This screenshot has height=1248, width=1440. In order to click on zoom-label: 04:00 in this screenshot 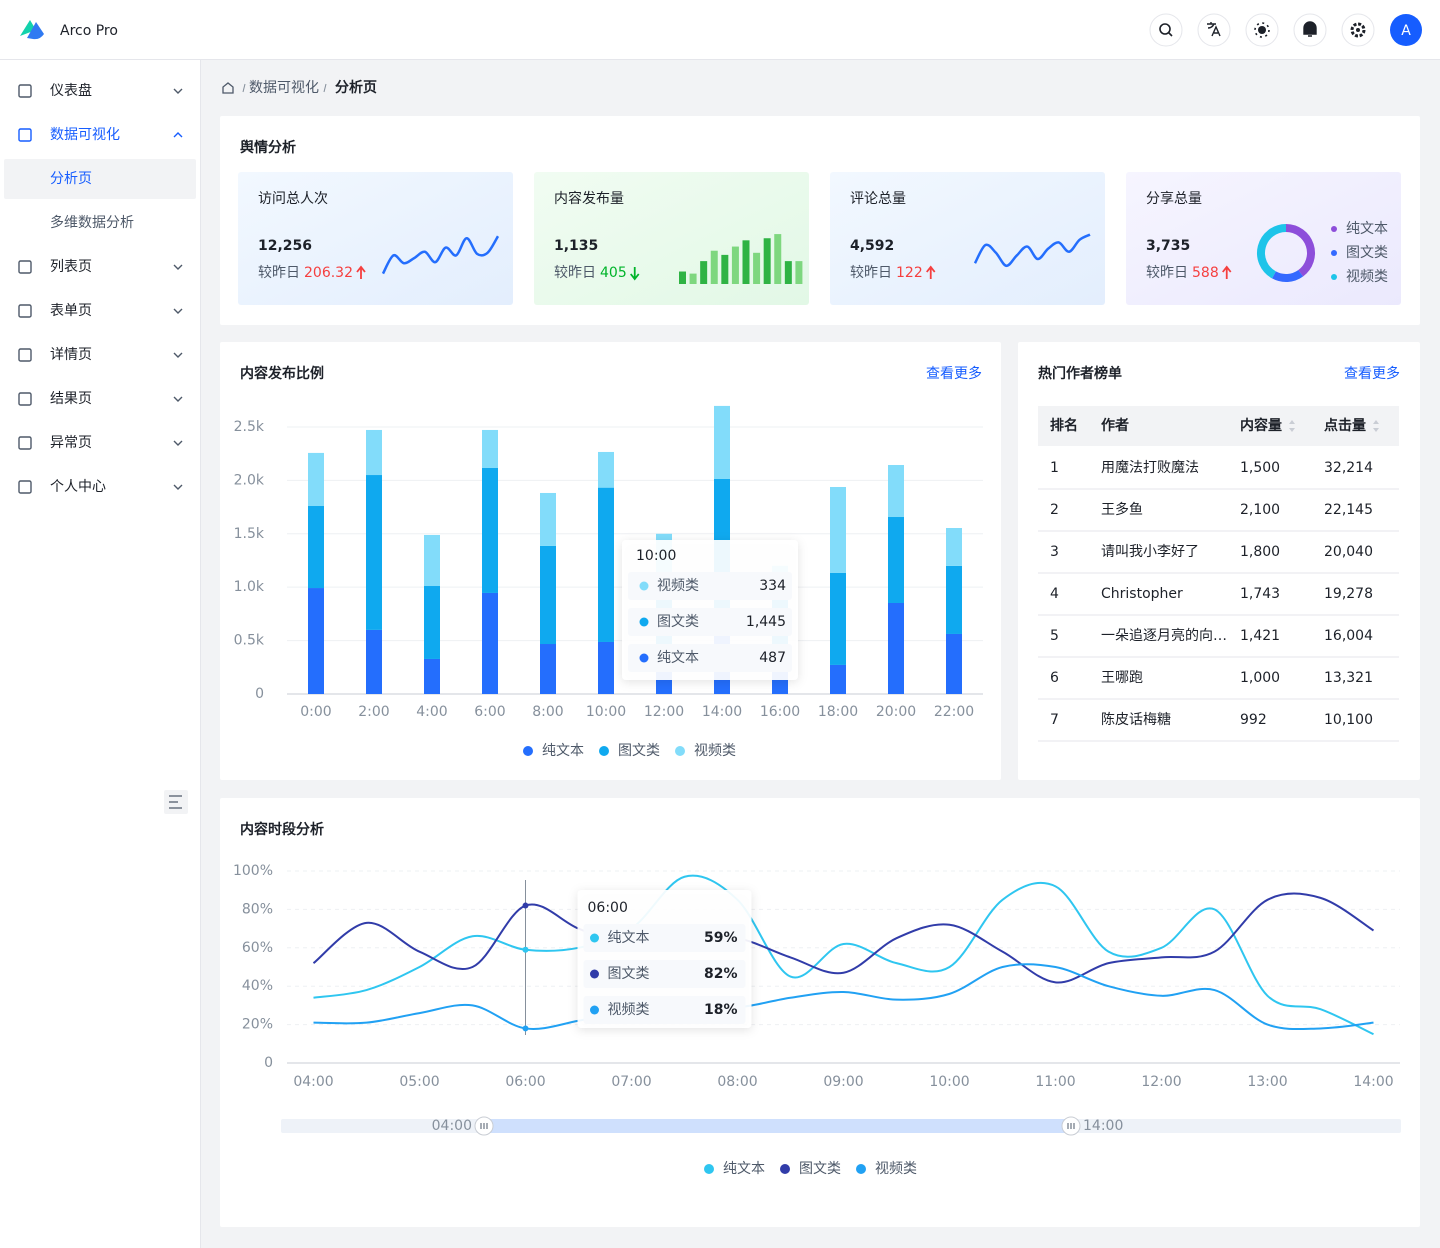, I will do `click(452, 1126)`.